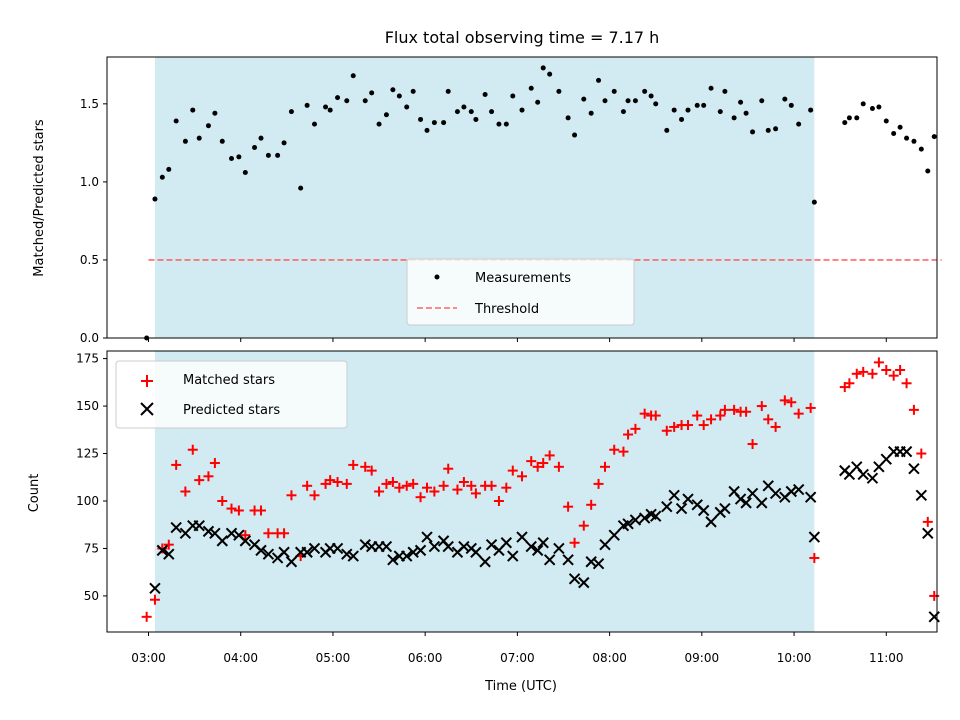  What do you see at coordinates (517, 340) in the screenshot?
I see `ratio-x-ticks` at bounding box center [517, 340].